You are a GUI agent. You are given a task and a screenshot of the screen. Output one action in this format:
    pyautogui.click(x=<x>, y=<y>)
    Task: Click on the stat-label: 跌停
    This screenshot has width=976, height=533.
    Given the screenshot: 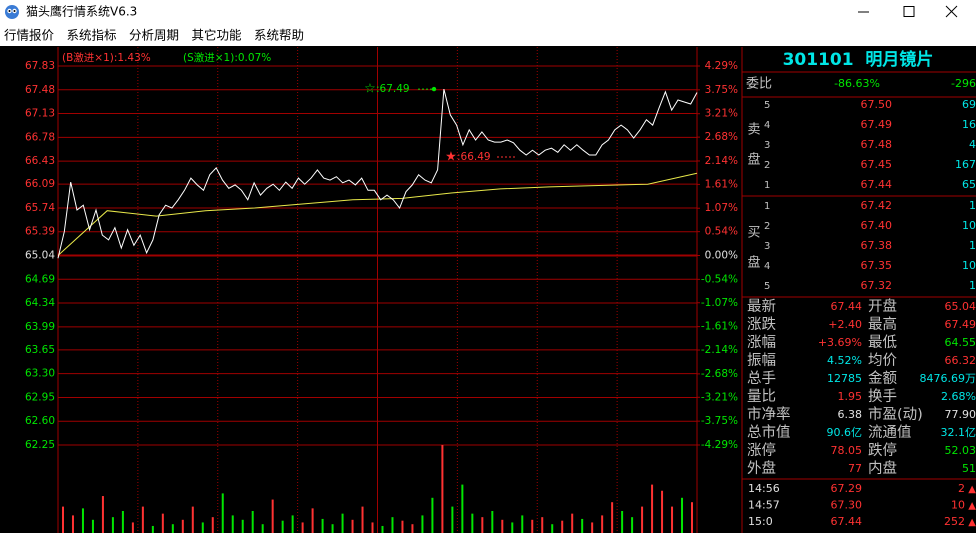 What is the action you would take?
    pyautogui.click(x=882, y=450)
    